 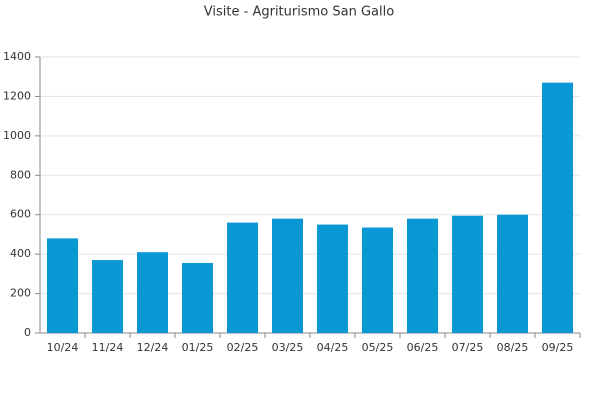 What do you see at coordinates (558, 347) in the screenshot?
I see `x-tick-label: 09/25` at bounding box center [558, 347].